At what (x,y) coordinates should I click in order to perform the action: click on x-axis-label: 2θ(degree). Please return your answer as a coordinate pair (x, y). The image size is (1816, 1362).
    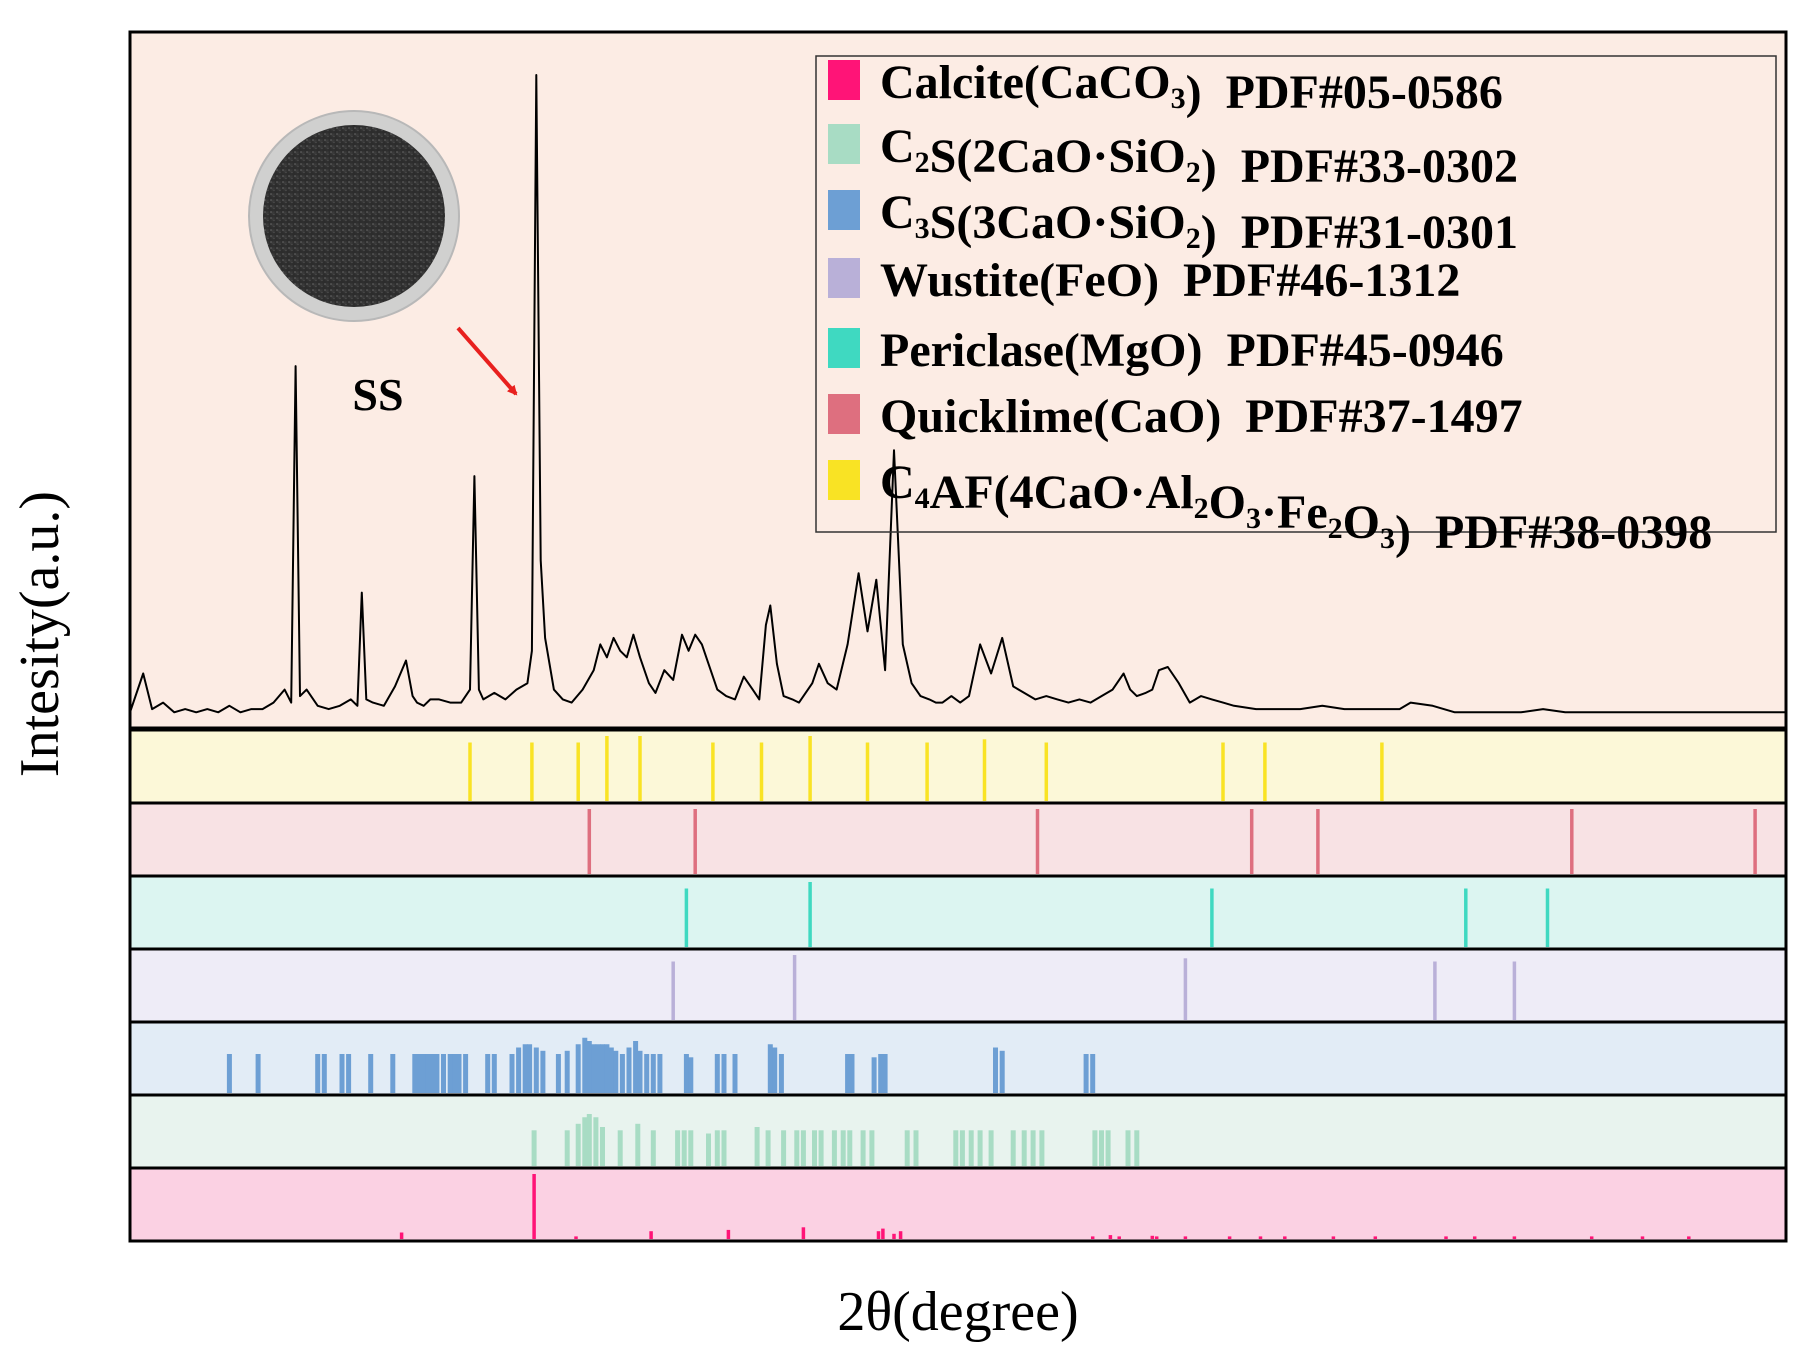
    Looking at the image, I should click on (957, 1312).